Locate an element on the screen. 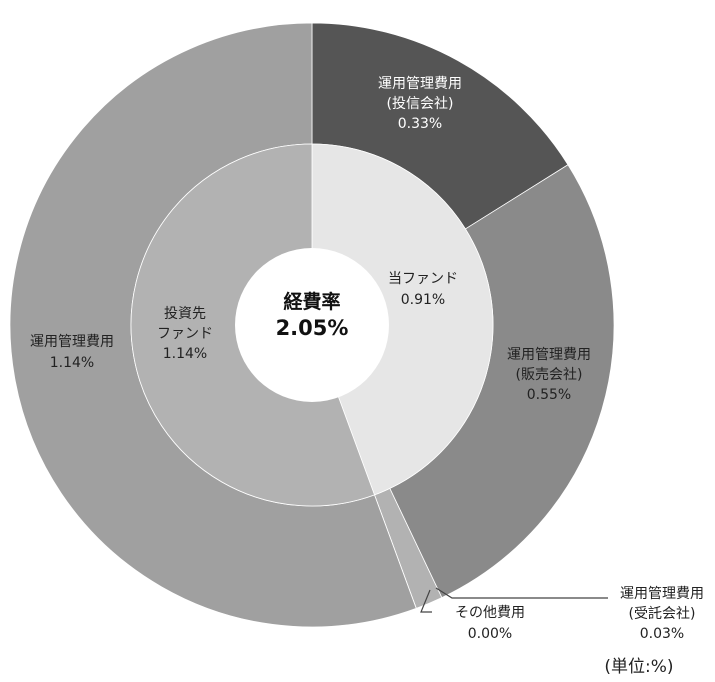 Image resolution: width=715 pixels, height=682 pixels. inner-label-name-line1: 投資先 is located at coordinates (185, 314).